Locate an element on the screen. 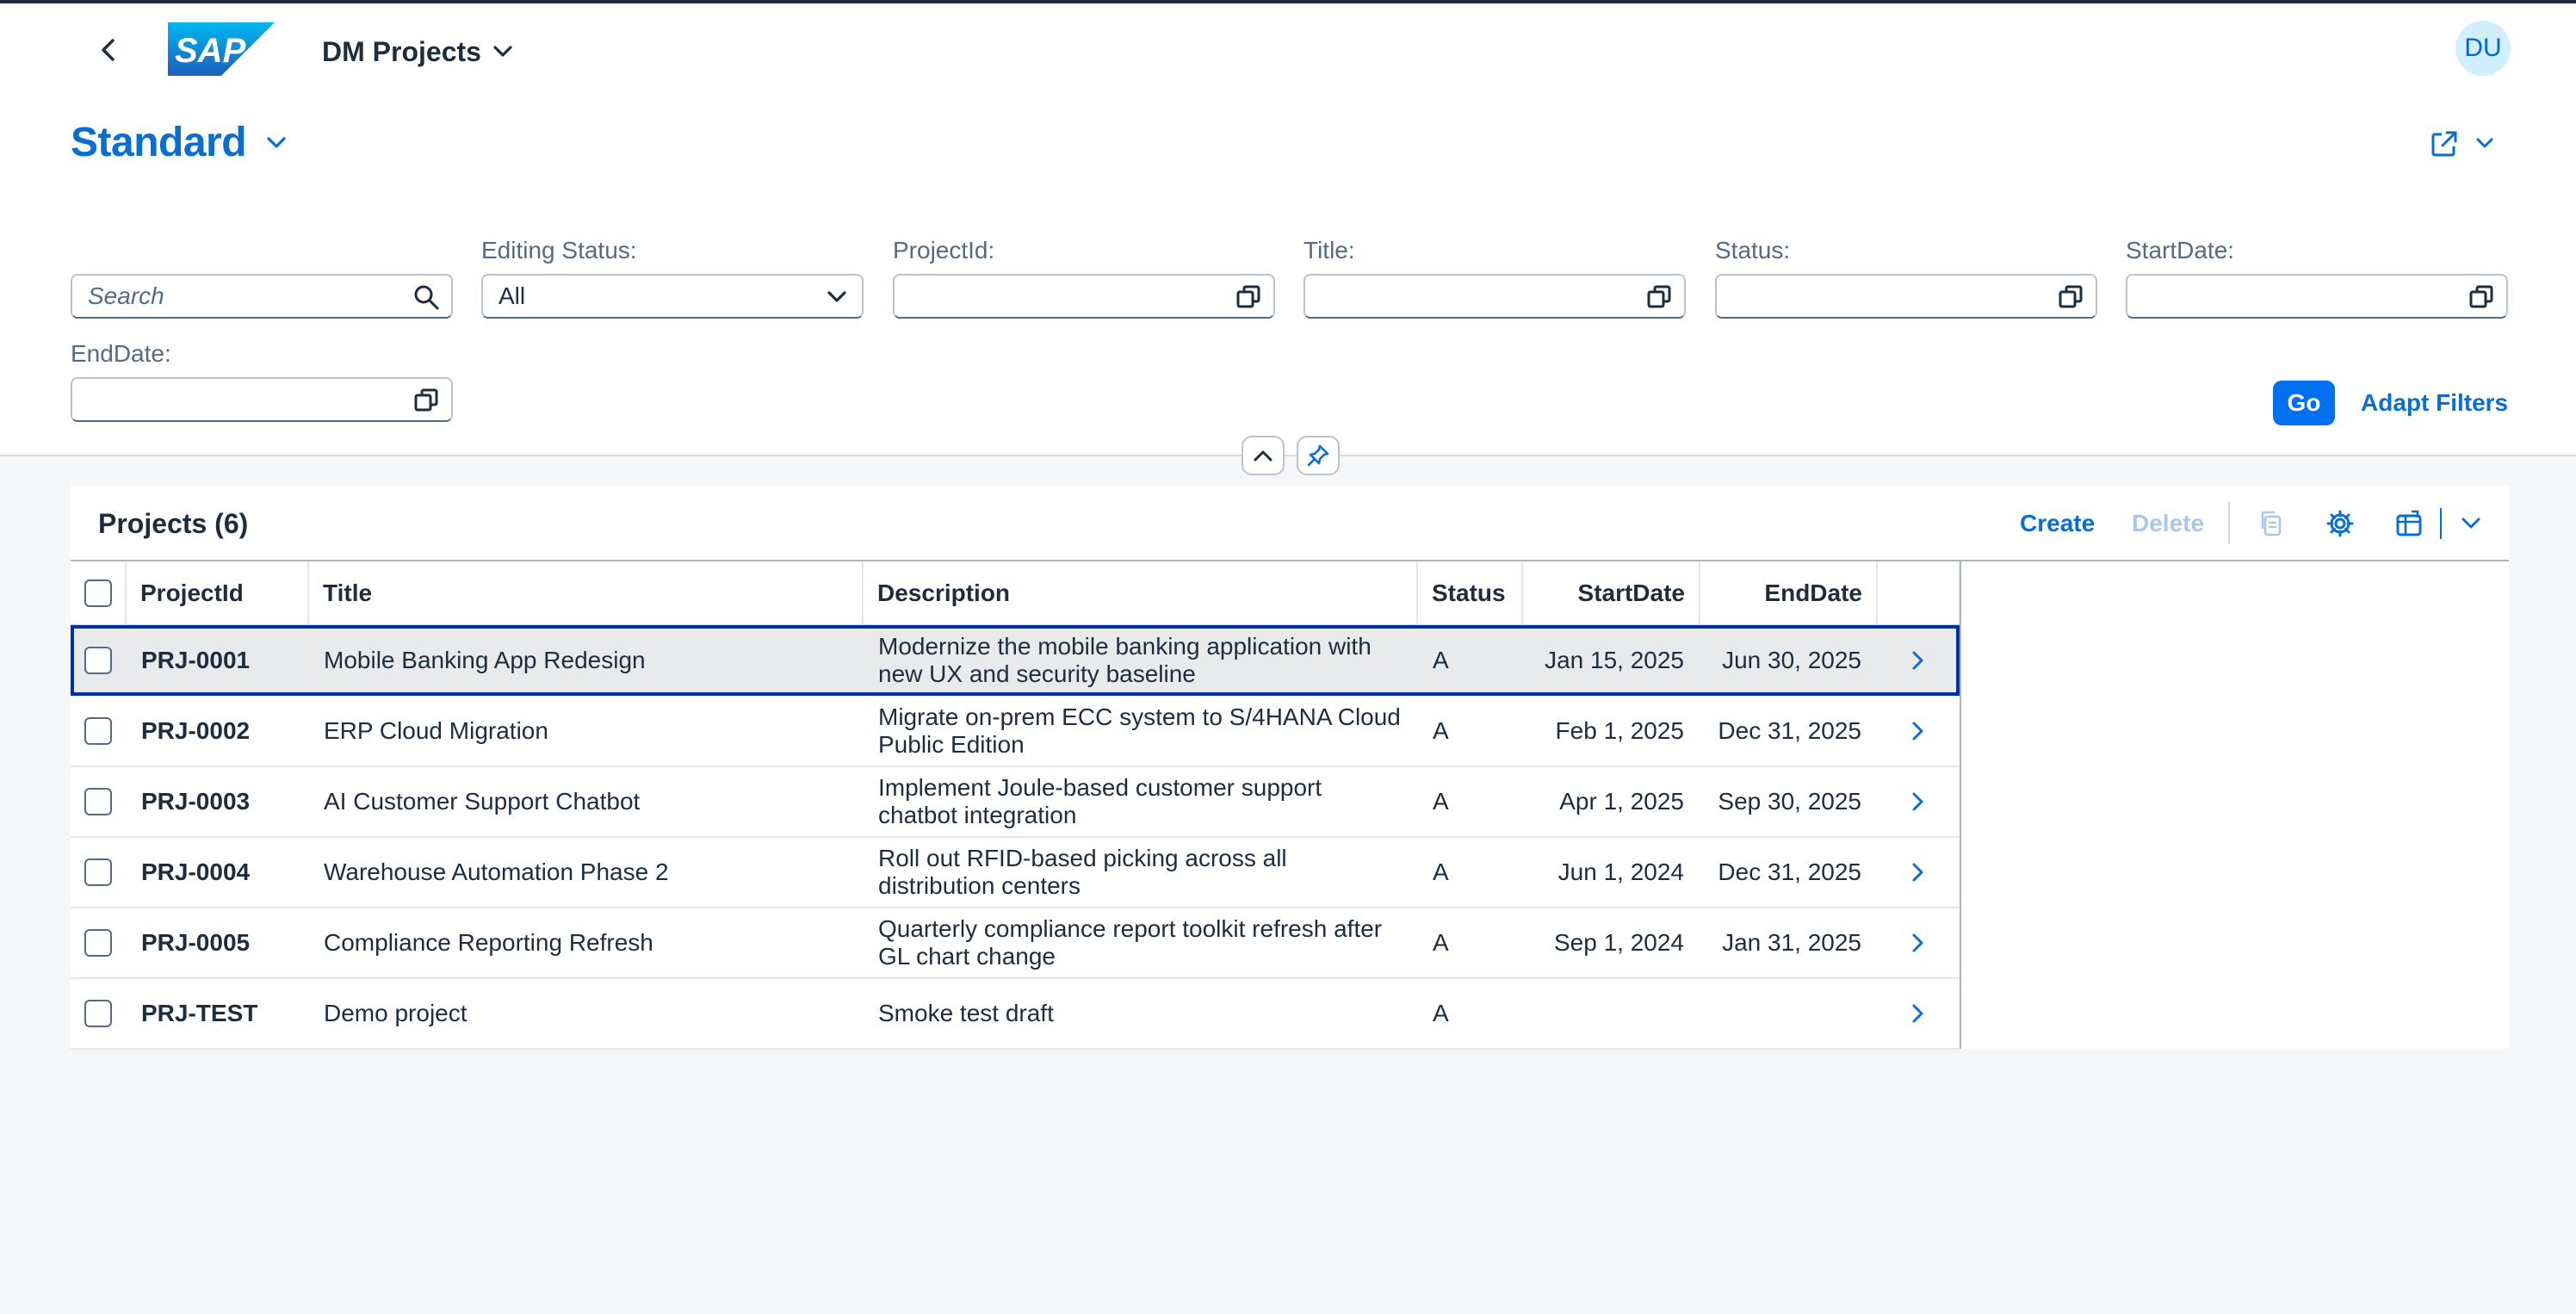  gear-icon is located at coordinates (2340, 524).